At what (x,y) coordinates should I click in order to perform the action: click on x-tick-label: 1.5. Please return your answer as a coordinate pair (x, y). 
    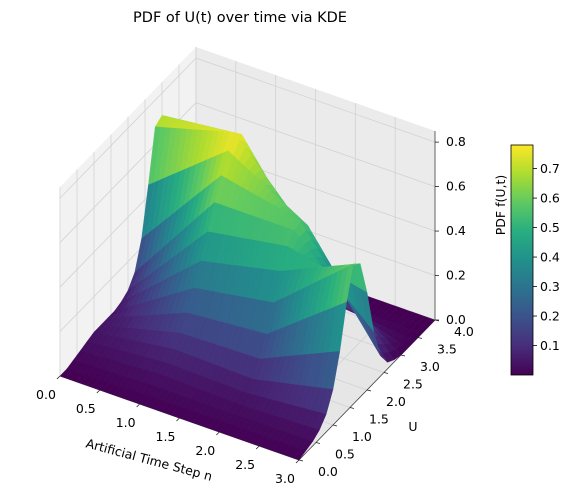
    Looking at the image, I should click on (166, 436).